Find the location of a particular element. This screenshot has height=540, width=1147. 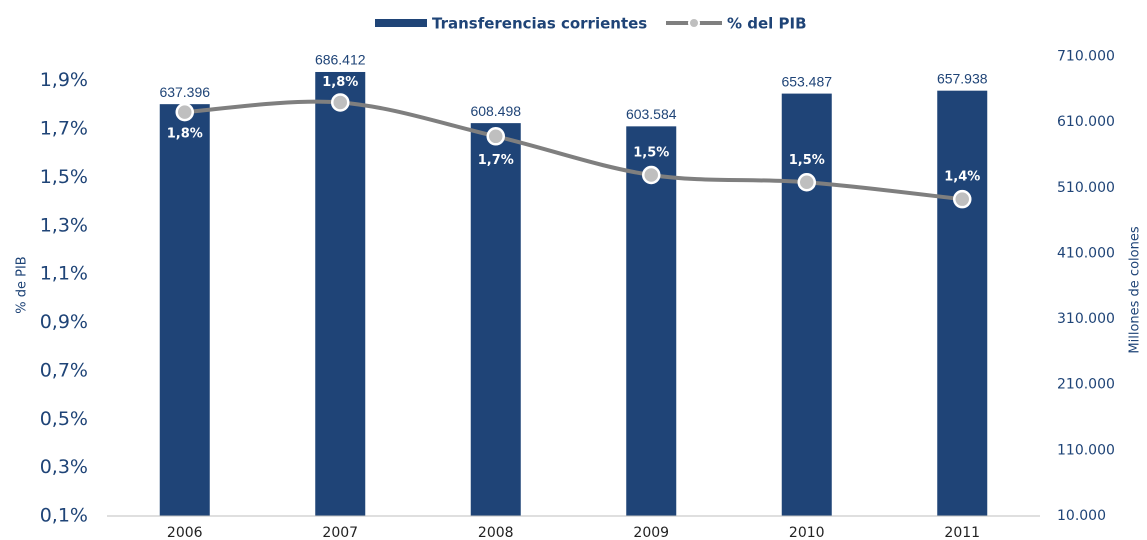

y-axis-label: % de PIB is located at coordinates (22, 284).